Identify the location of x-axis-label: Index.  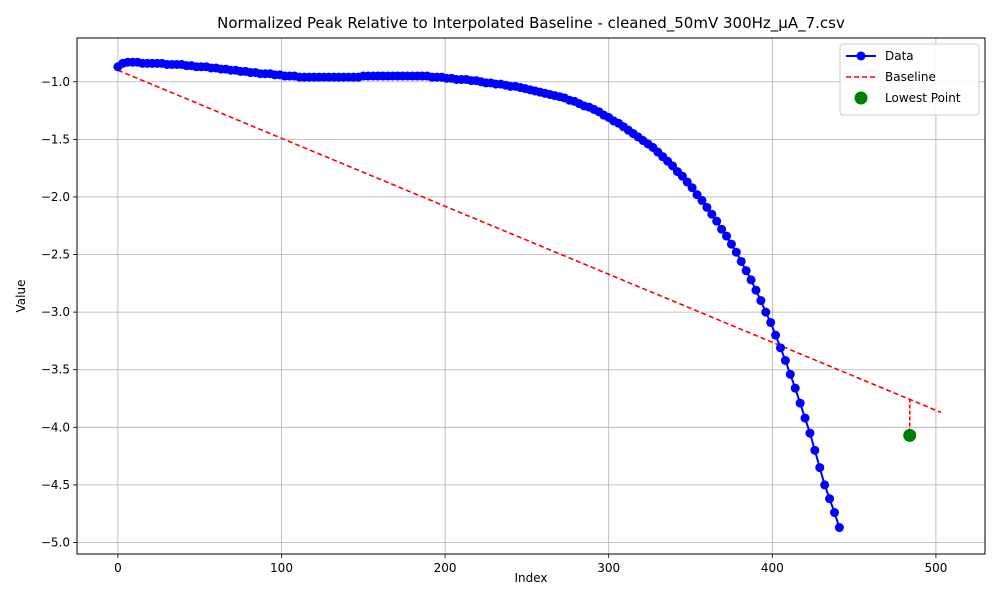
(530, 578).